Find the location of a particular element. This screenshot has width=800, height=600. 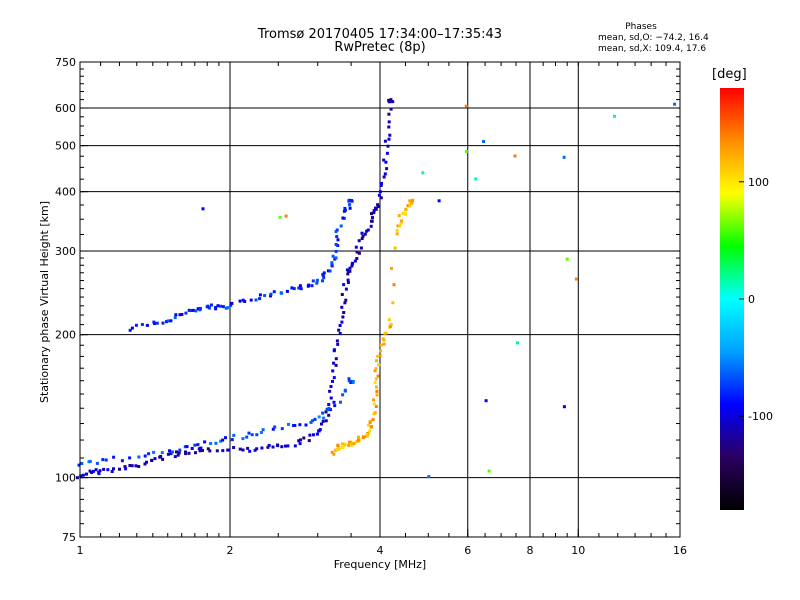

chart-subtitle: RwPretec (8p) is located at coordinates (380, 47).